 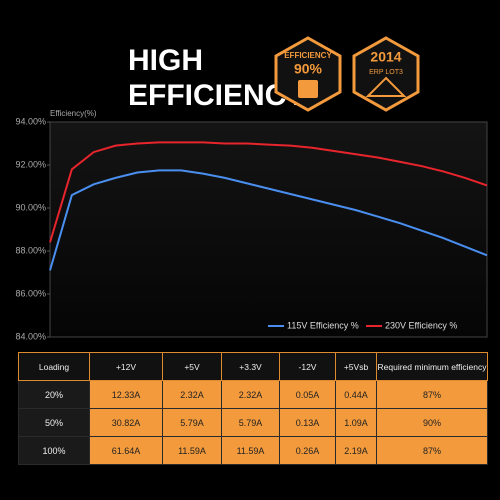 What do you see at coordinates (54, 422) in the screenshot?
I see `table-cell: 50%` at bounding box center [54, 422].